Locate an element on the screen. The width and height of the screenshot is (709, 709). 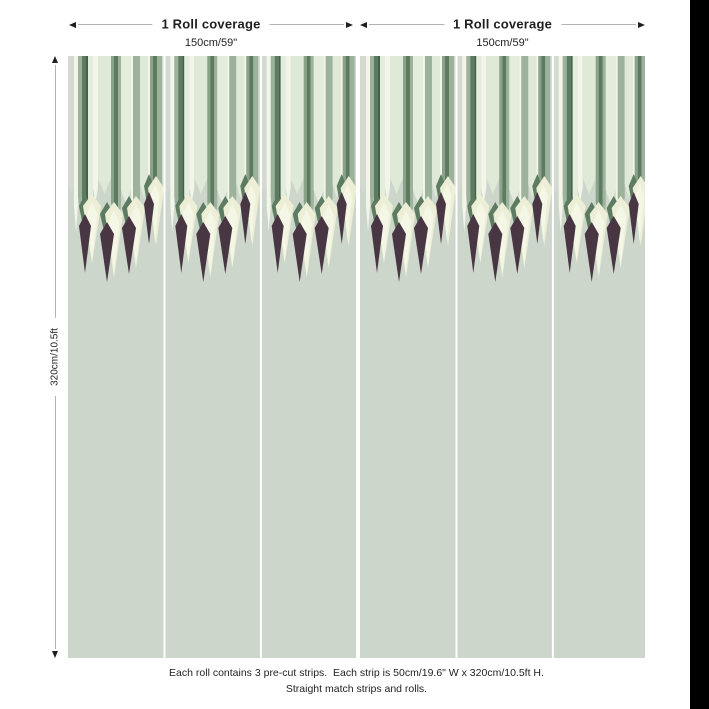
roll1-width-value: 150cm/59" is located at coordinates (211, 43).